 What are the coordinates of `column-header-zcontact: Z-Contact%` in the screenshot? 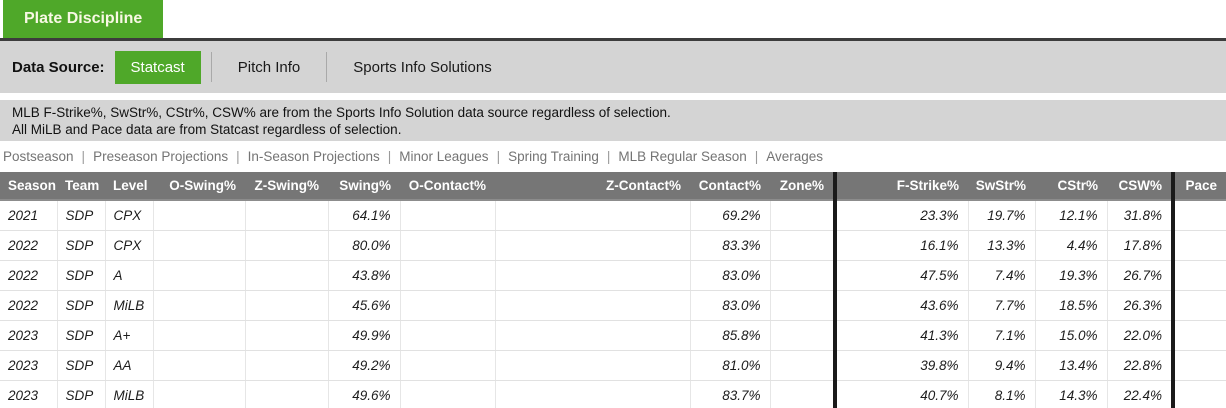 It's located at (592, 186).